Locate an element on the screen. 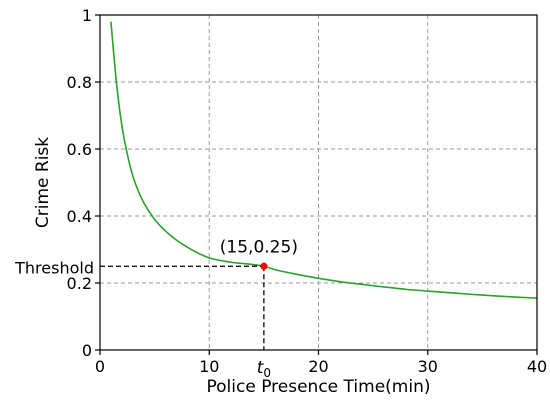  x-tick-label: 30 is located at coordinates (428, 366).